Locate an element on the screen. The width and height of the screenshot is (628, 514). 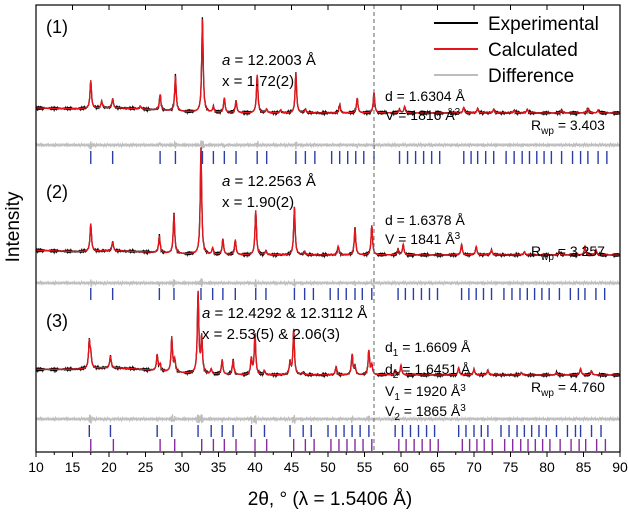
x-tick-label-35: 35 is located at coordinates (219, 467).